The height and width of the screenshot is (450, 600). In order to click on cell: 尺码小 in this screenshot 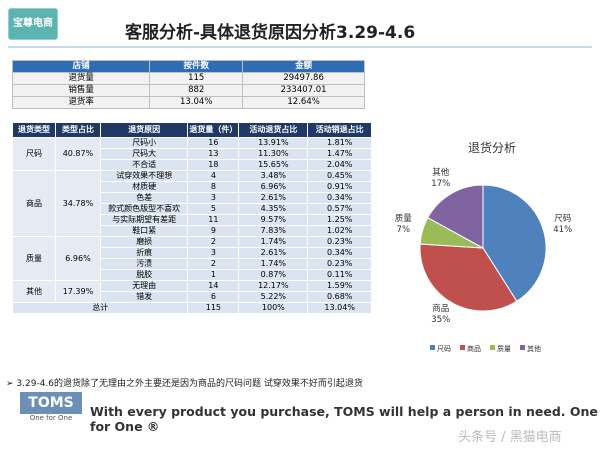, I will do `click(144, 143)`.